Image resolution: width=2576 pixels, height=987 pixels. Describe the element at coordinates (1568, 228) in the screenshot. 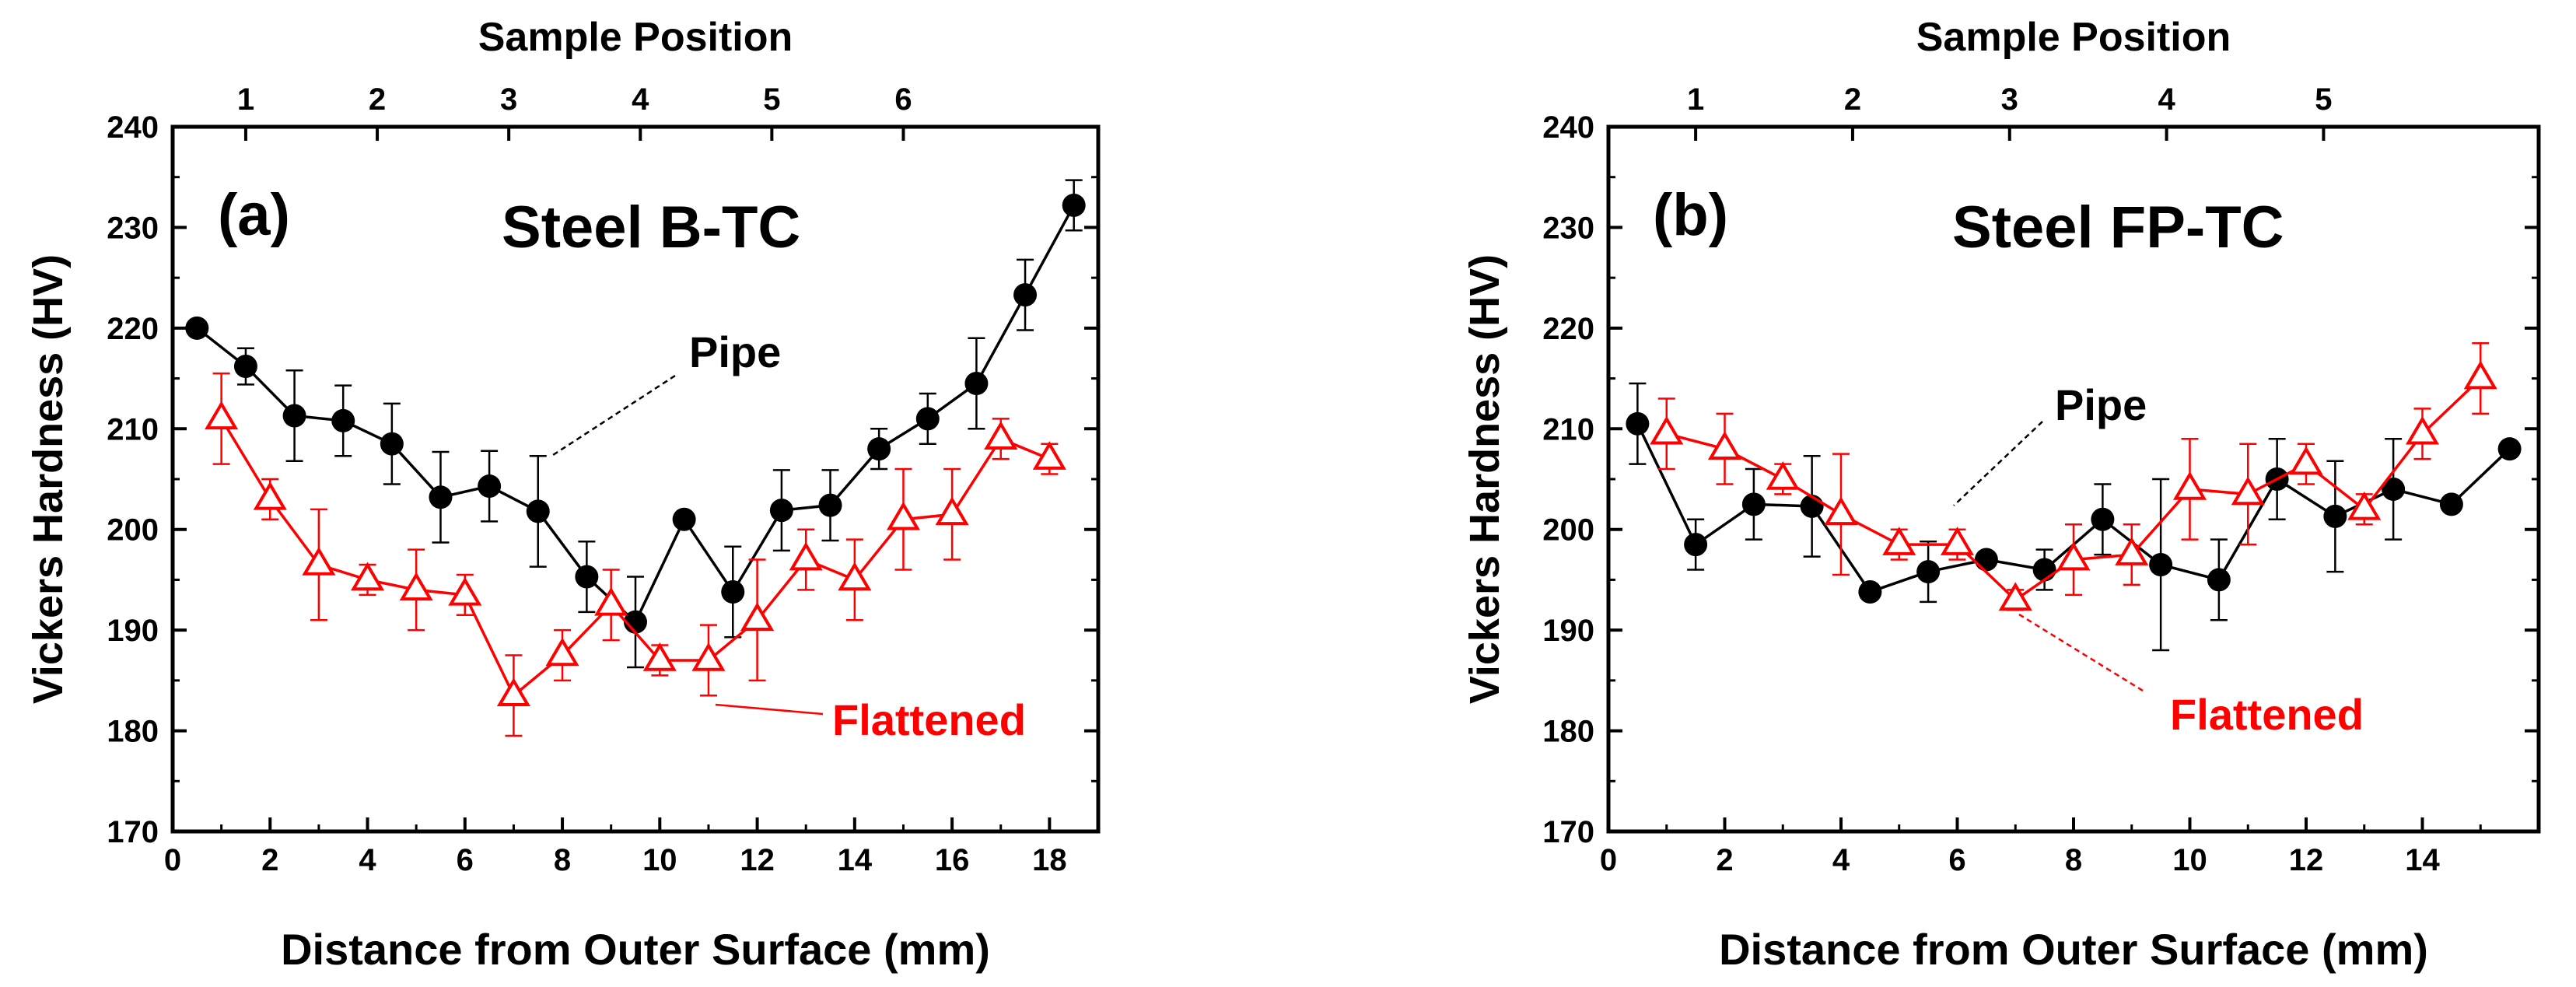

I see `panel-b-y-tick-label: 230` at that location.